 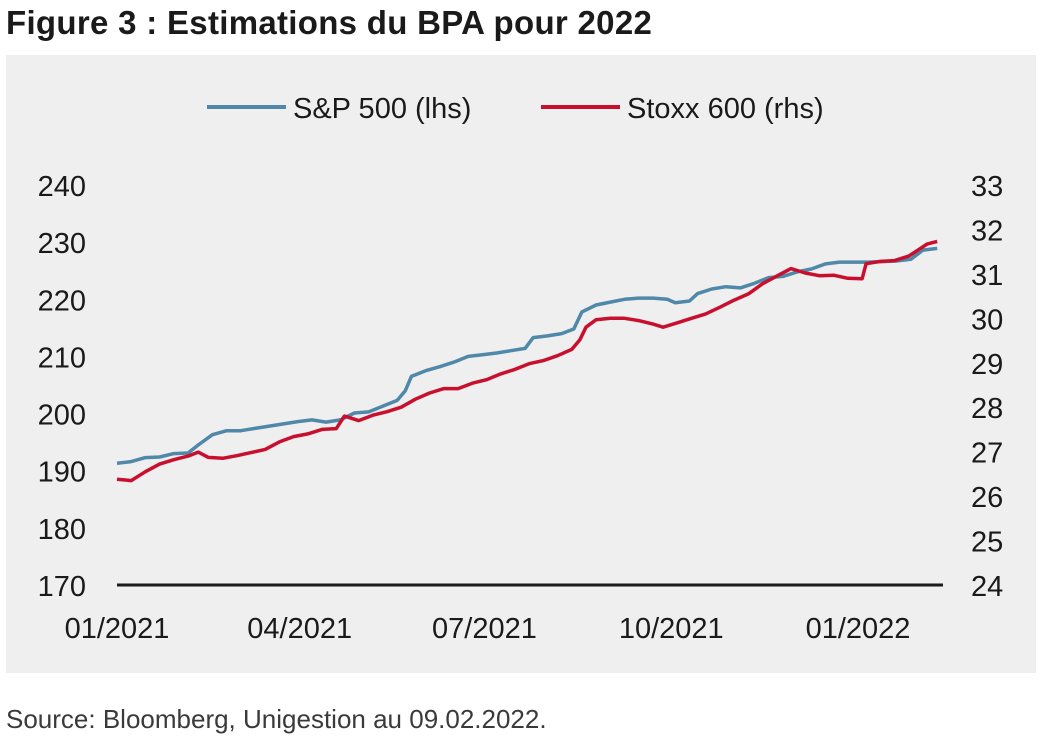 I want to click on y-right-tick-label: 32, so click(x=987, y=231).